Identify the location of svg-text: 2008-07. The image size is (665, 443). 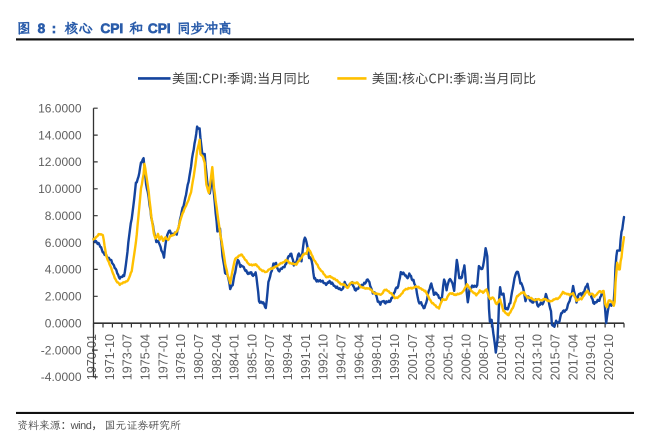
(484, 357).